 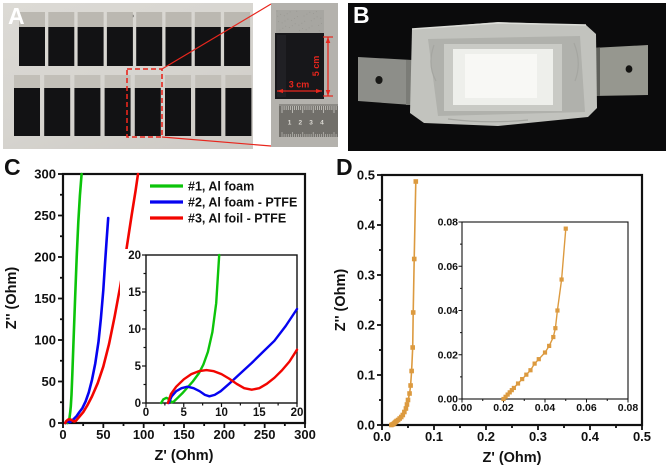 I want to click on tab-texture, so click(x=299, y=21).